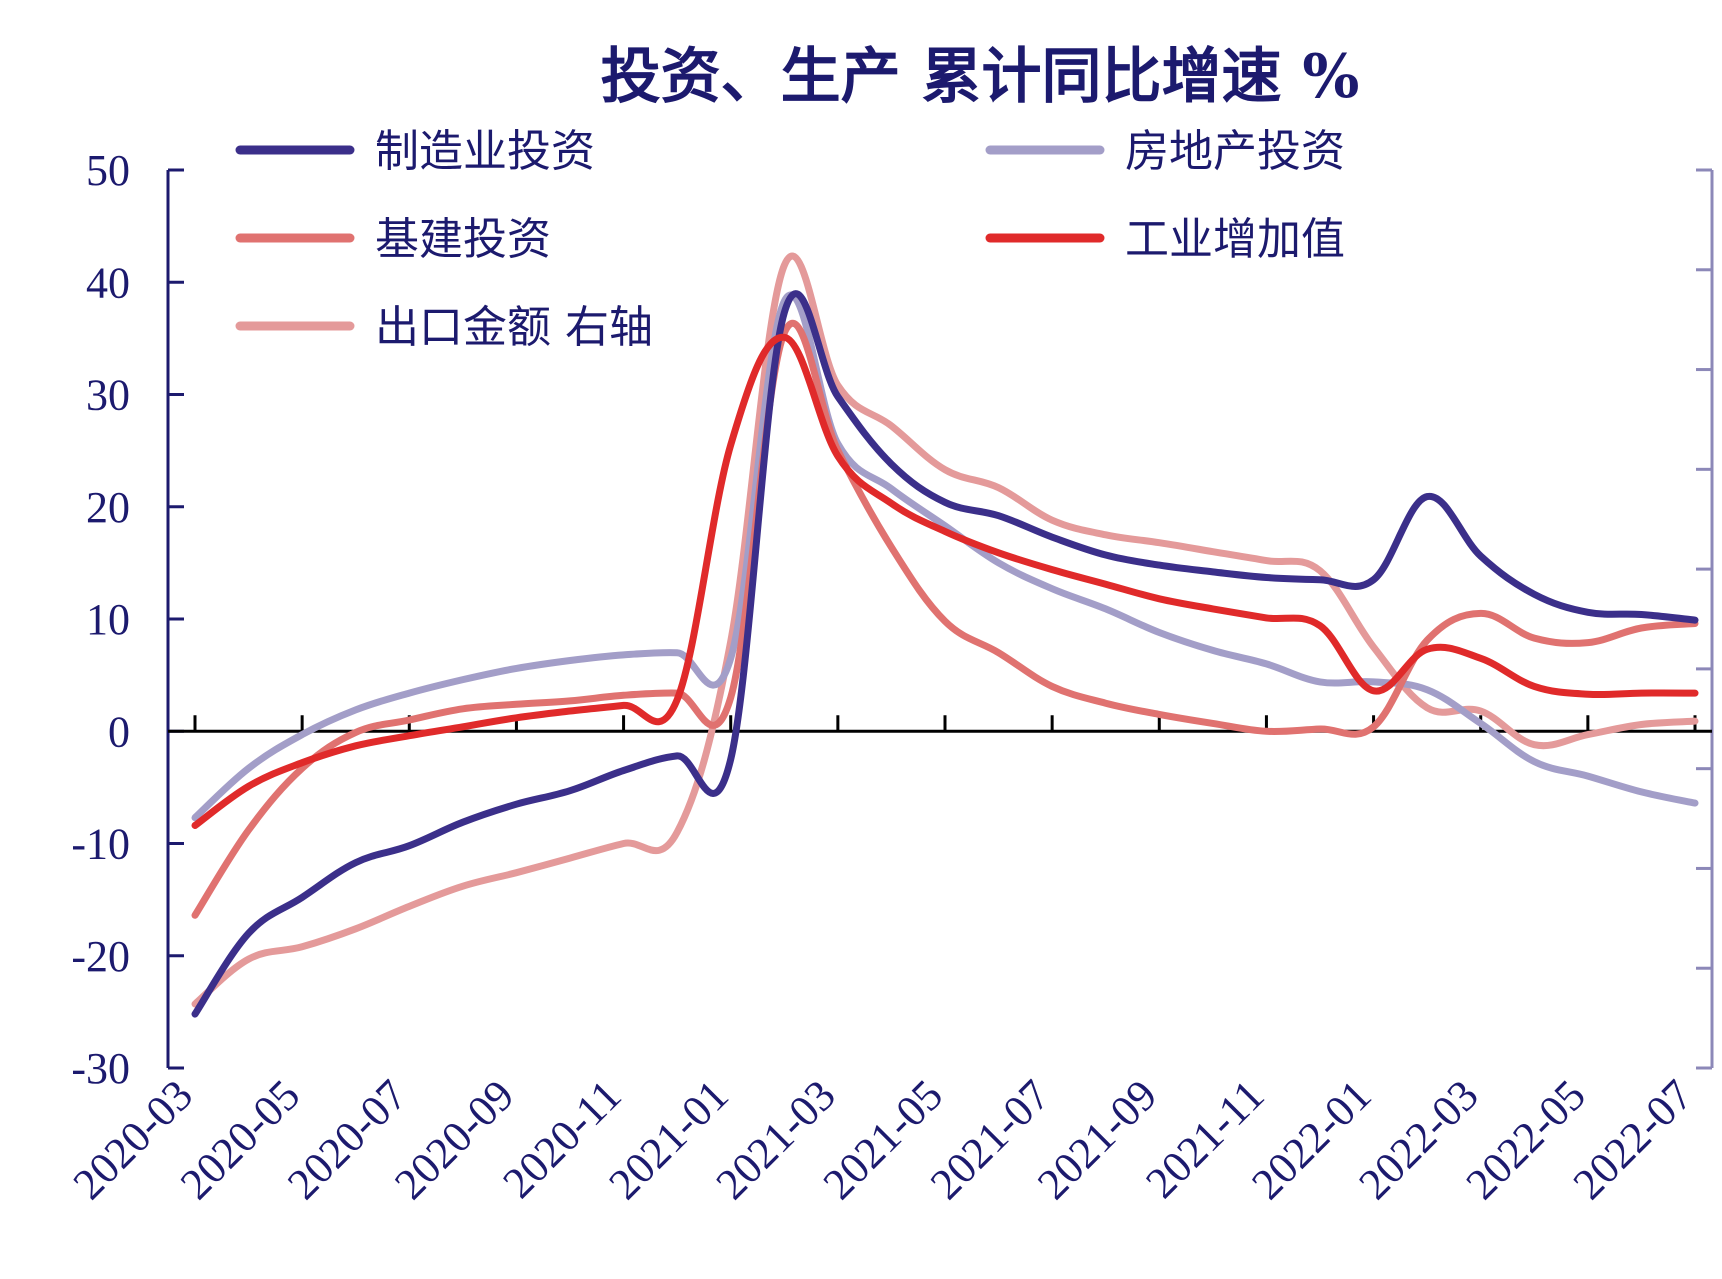  Describe the element at coordinates (990, 1139) in the screenshot. I see `x-tick-label: 2021-07` at that location.